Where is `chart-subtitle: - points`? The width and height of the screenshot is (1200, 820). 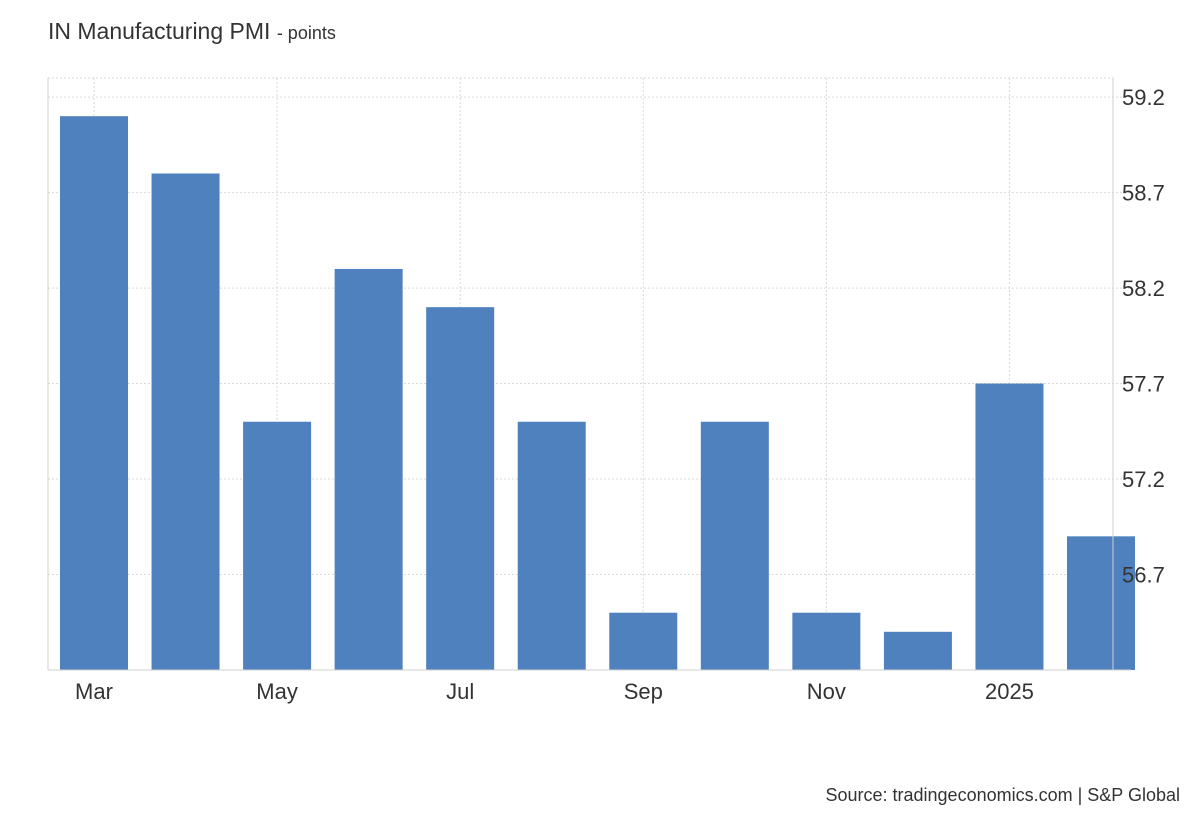 chart-subtitle: - points is located at coordinates (306, 33).